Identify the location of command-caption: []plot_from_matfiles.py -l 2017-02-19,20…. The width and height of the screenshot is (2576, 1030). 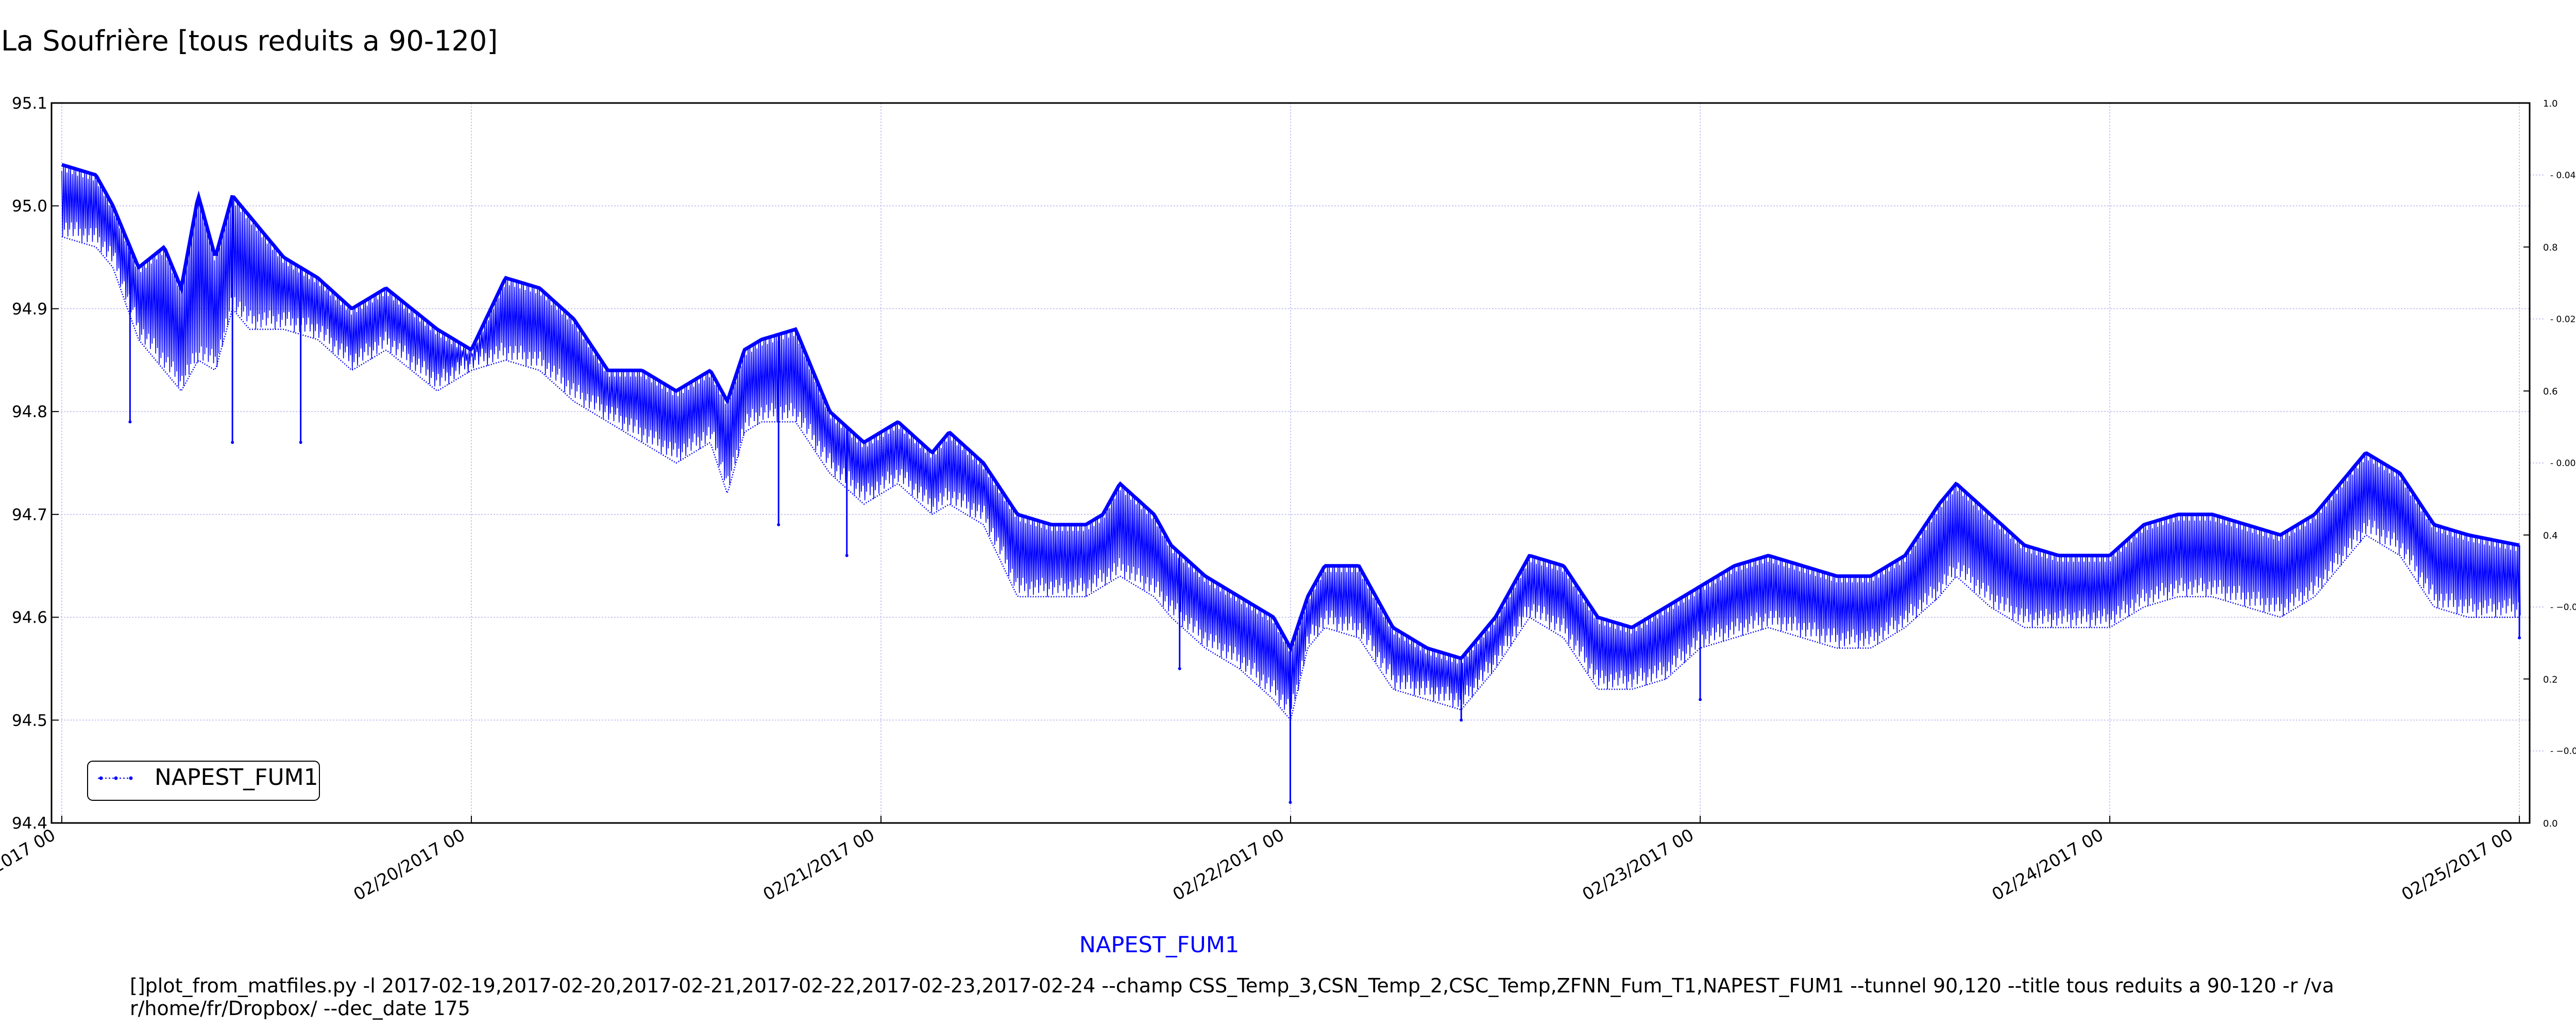
(1232, 997).